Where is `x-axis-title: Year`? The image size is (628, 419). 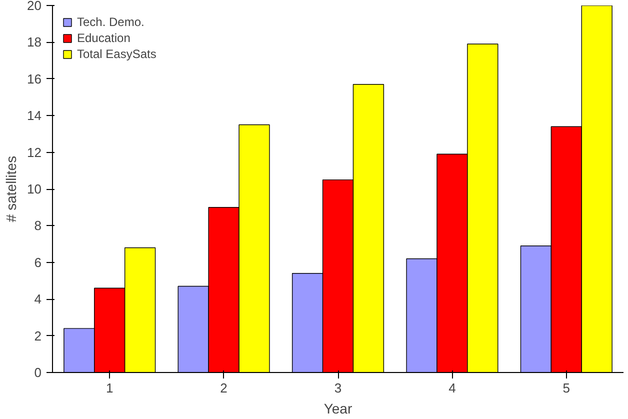 x-axis-title: Year is located at coordinates (338, 408).